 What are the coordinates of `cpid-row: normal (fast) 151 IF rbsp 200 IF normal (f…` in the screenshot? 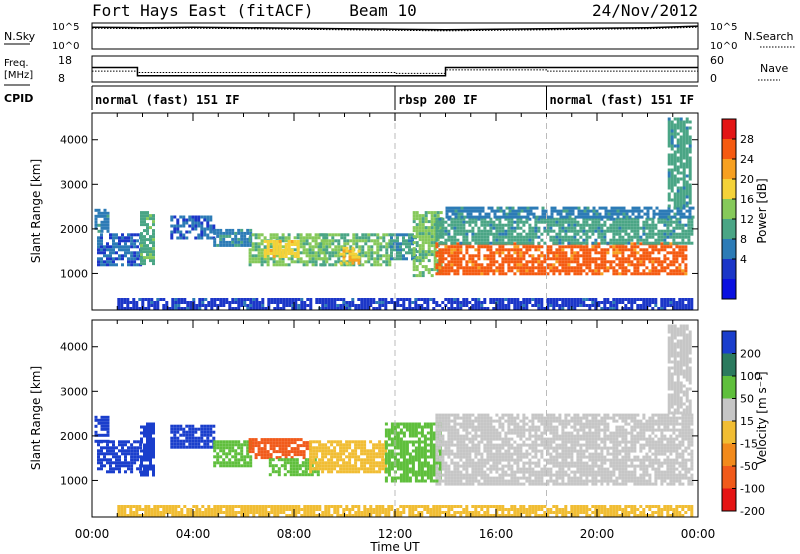 It's located at (392, 98).